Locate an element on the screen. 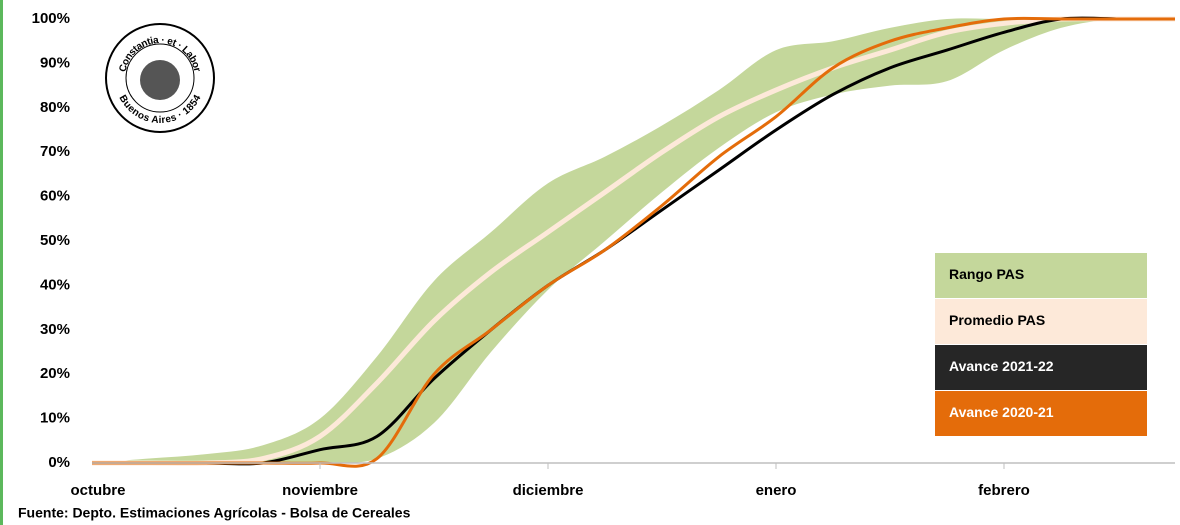 This screenshot has height=525, width=1180. legend-label: Avance 2020-21 is located at coordinates (1001, 412).